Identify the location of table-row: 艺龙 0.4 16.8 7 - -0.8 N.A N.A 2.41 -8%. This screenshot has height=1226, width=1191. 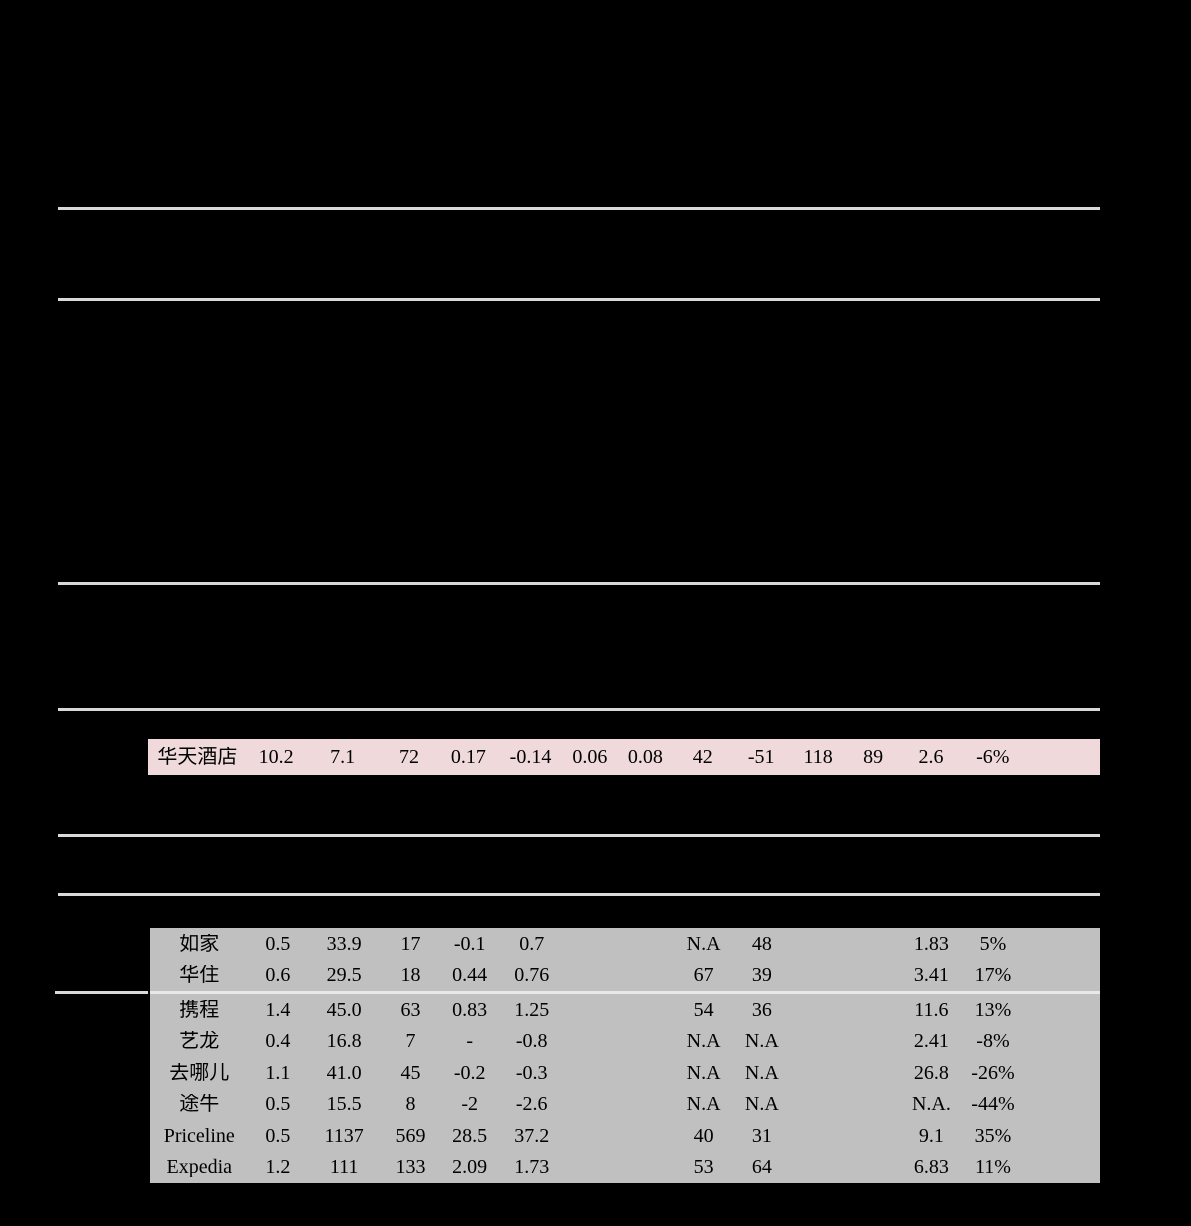
(625, 1042).